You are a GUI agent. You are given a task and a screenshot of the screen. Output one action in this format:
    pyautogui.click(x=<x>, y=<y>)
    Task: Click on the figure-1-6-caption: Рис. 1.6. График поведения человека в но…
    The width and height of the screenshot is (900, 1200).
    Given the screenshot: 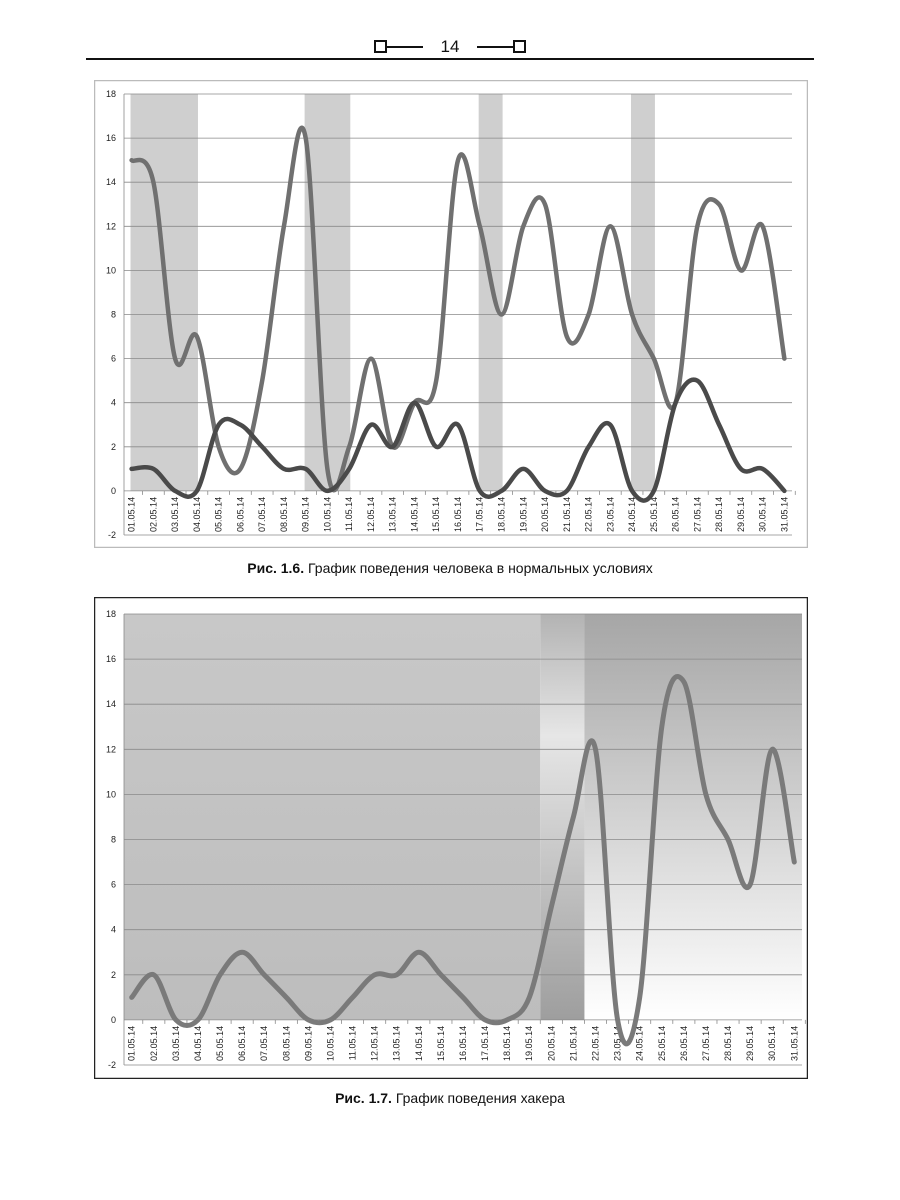 What is the action you would take?
    pyautogui.click(x=450, y=568)
    